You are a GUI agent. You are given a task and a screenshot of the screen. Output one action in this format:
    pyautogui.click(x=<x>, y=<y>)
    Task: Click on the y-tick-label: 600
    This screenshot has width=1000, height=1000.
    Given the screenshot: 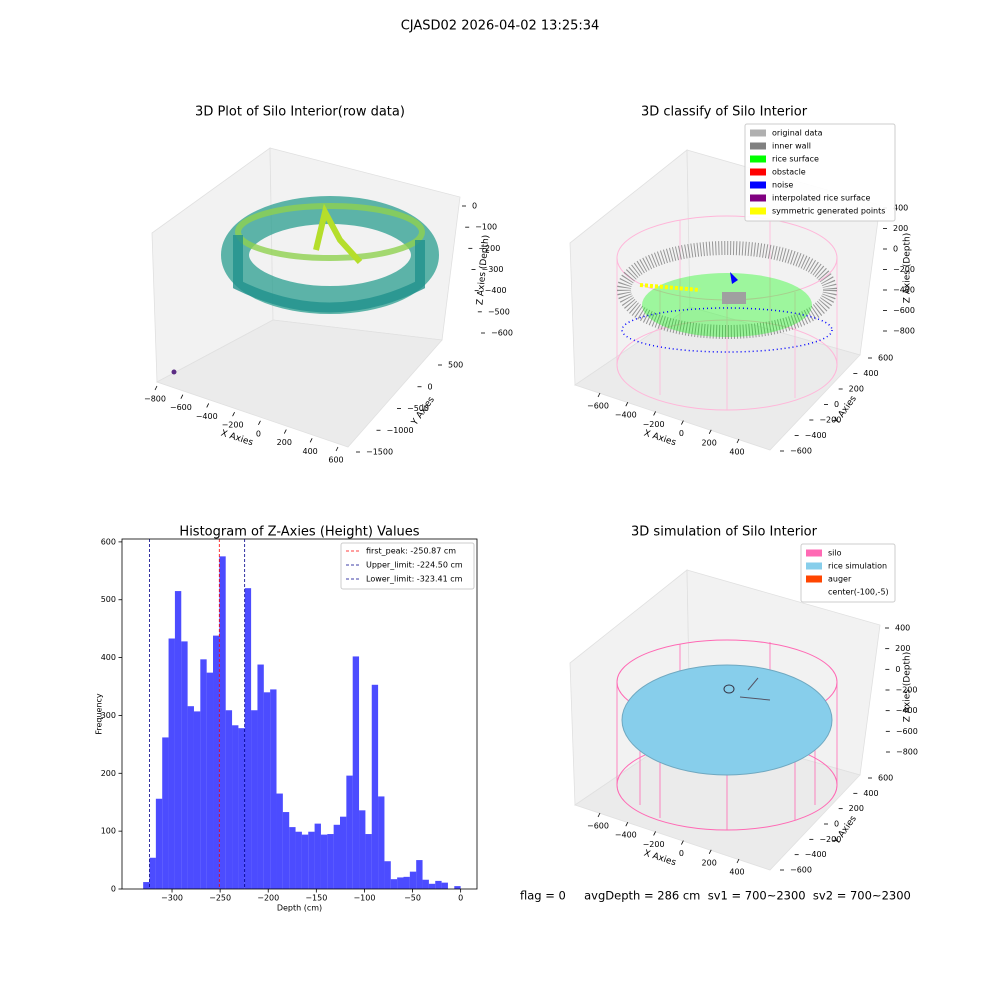 What is the action you would take?
    pyautogui.click(x=108, y=541)
    